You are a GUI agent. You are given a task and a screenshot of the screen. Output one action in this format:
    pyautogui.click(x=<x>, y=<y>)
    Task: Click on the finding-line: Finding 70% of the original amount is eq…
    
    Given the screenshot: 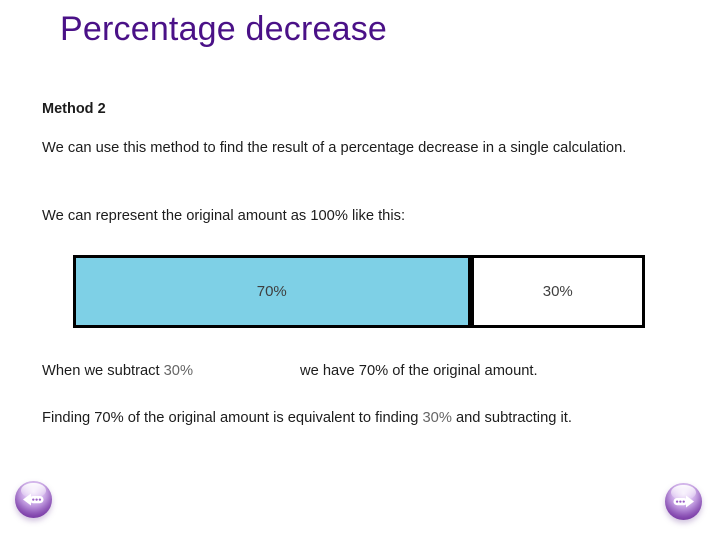 What is the action you would take?
    pyautogui.click(x=307, y=418)
    